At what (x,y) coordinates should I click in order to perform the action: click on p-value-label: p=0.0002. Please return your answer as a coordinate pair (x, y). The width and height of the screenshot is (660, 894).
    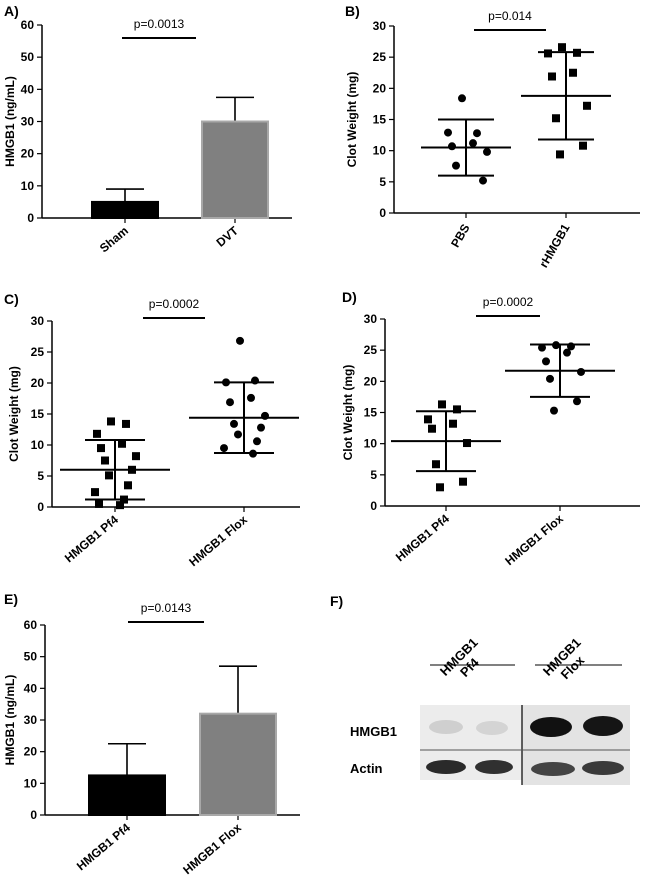
    Looking at the image, I should click on (508, 302).